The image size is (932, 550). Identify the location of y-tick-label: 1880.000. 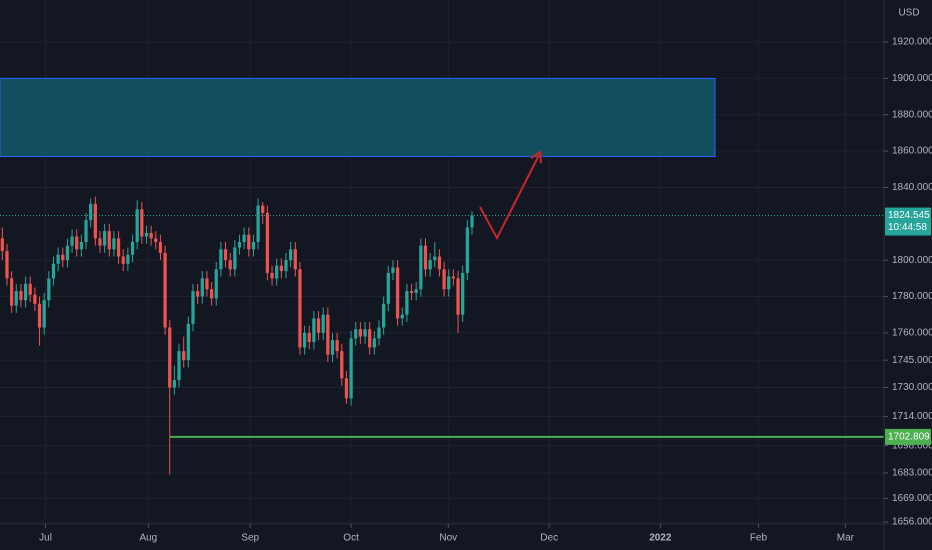
(912, 114).